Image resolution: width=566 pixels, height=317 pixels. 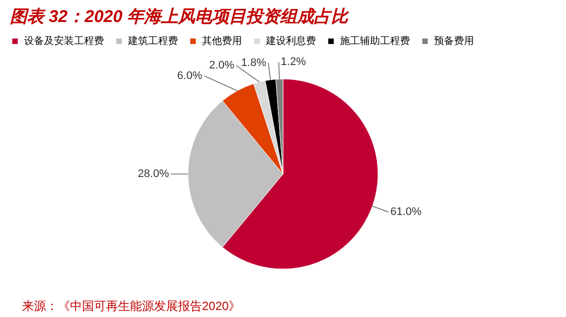 What do you see at coordinates (375, 41) in the screenshot?
I see `legend-label: 施工辅助工程费` at bounding box center [375, 41].